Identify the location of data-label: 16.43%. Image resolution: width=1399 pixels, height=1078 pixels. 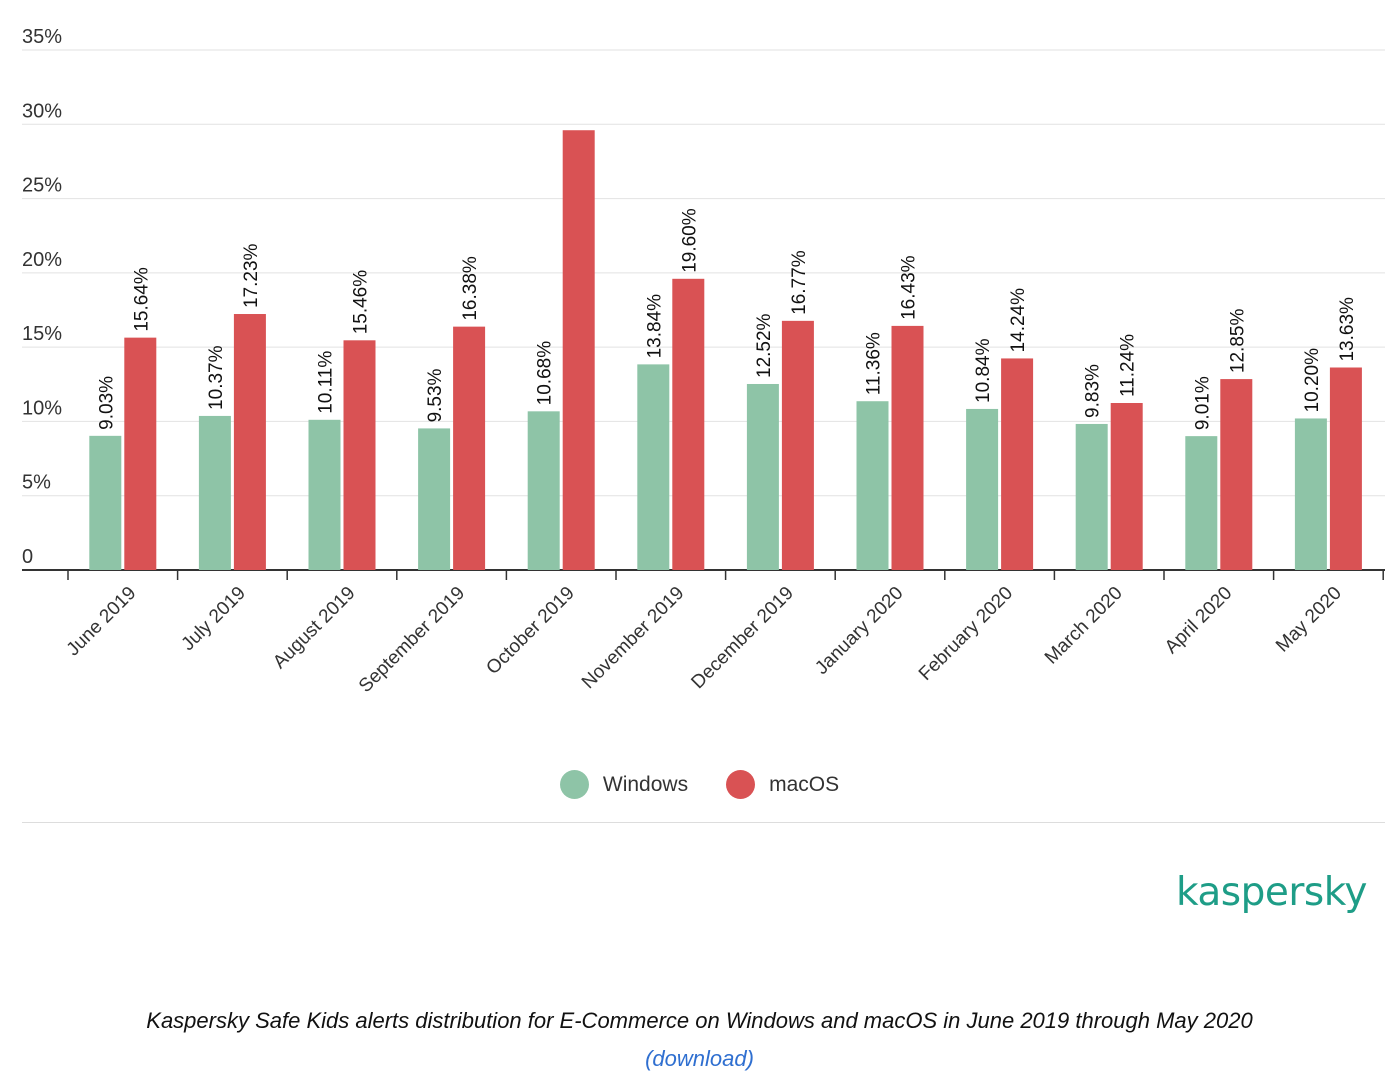
(909, 287).